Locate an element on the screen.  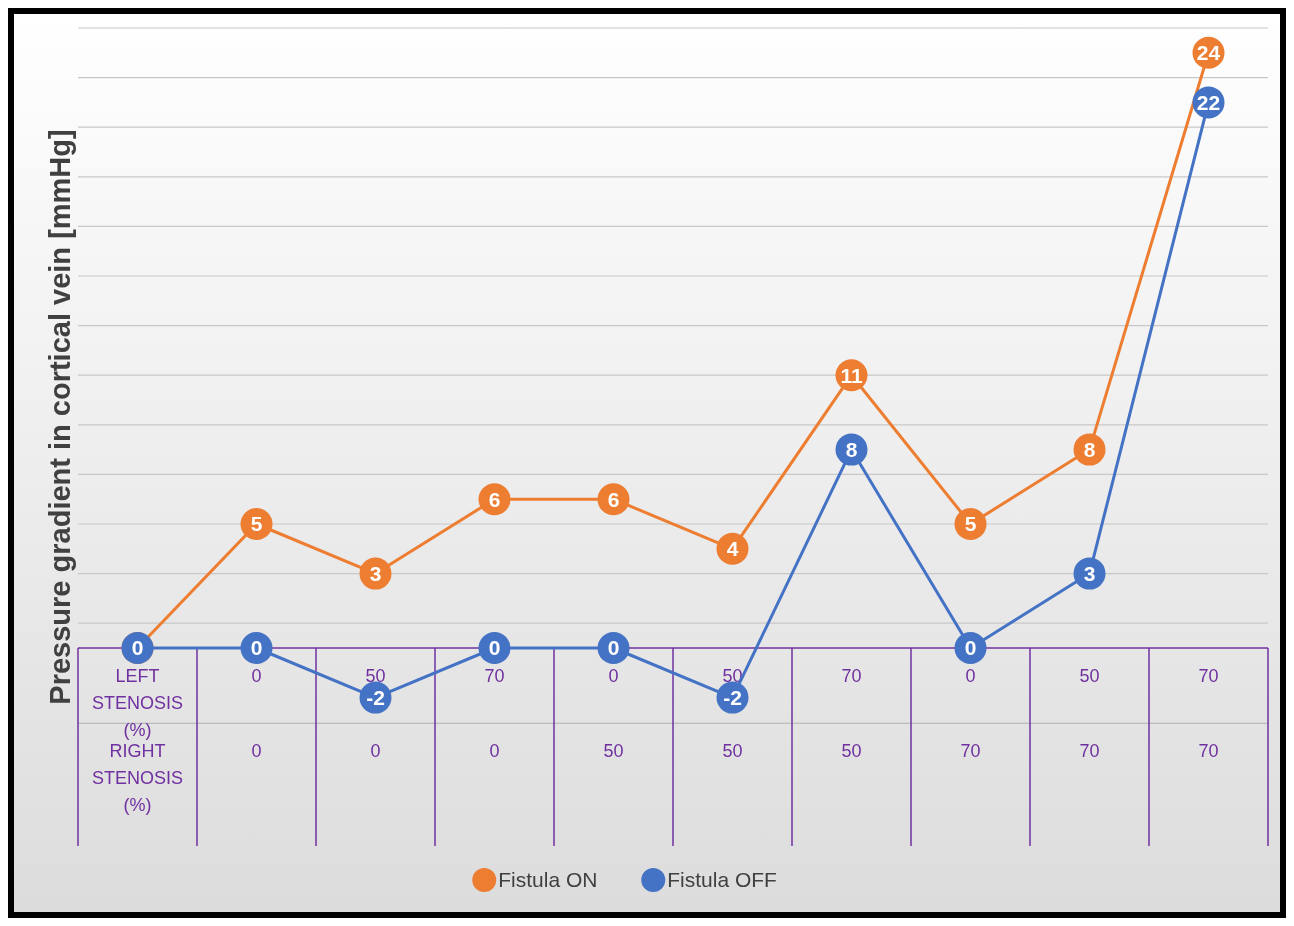
y-axis-title: Pressure gradient in cortical vein [mmHg] is located at coordinates (60, 417).